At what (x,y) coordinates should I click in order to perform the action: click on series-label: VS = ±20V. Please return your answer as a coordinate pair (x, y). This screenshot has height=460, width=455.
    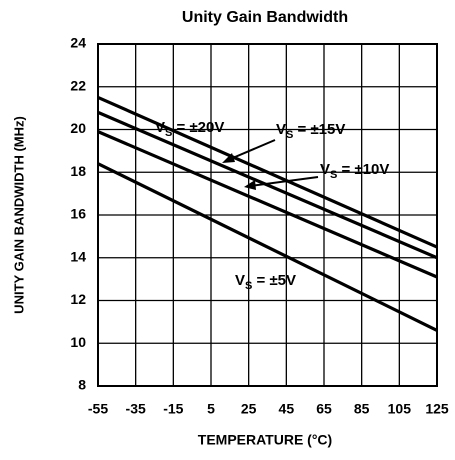
    Looking at the image, I should click on (189, 129).